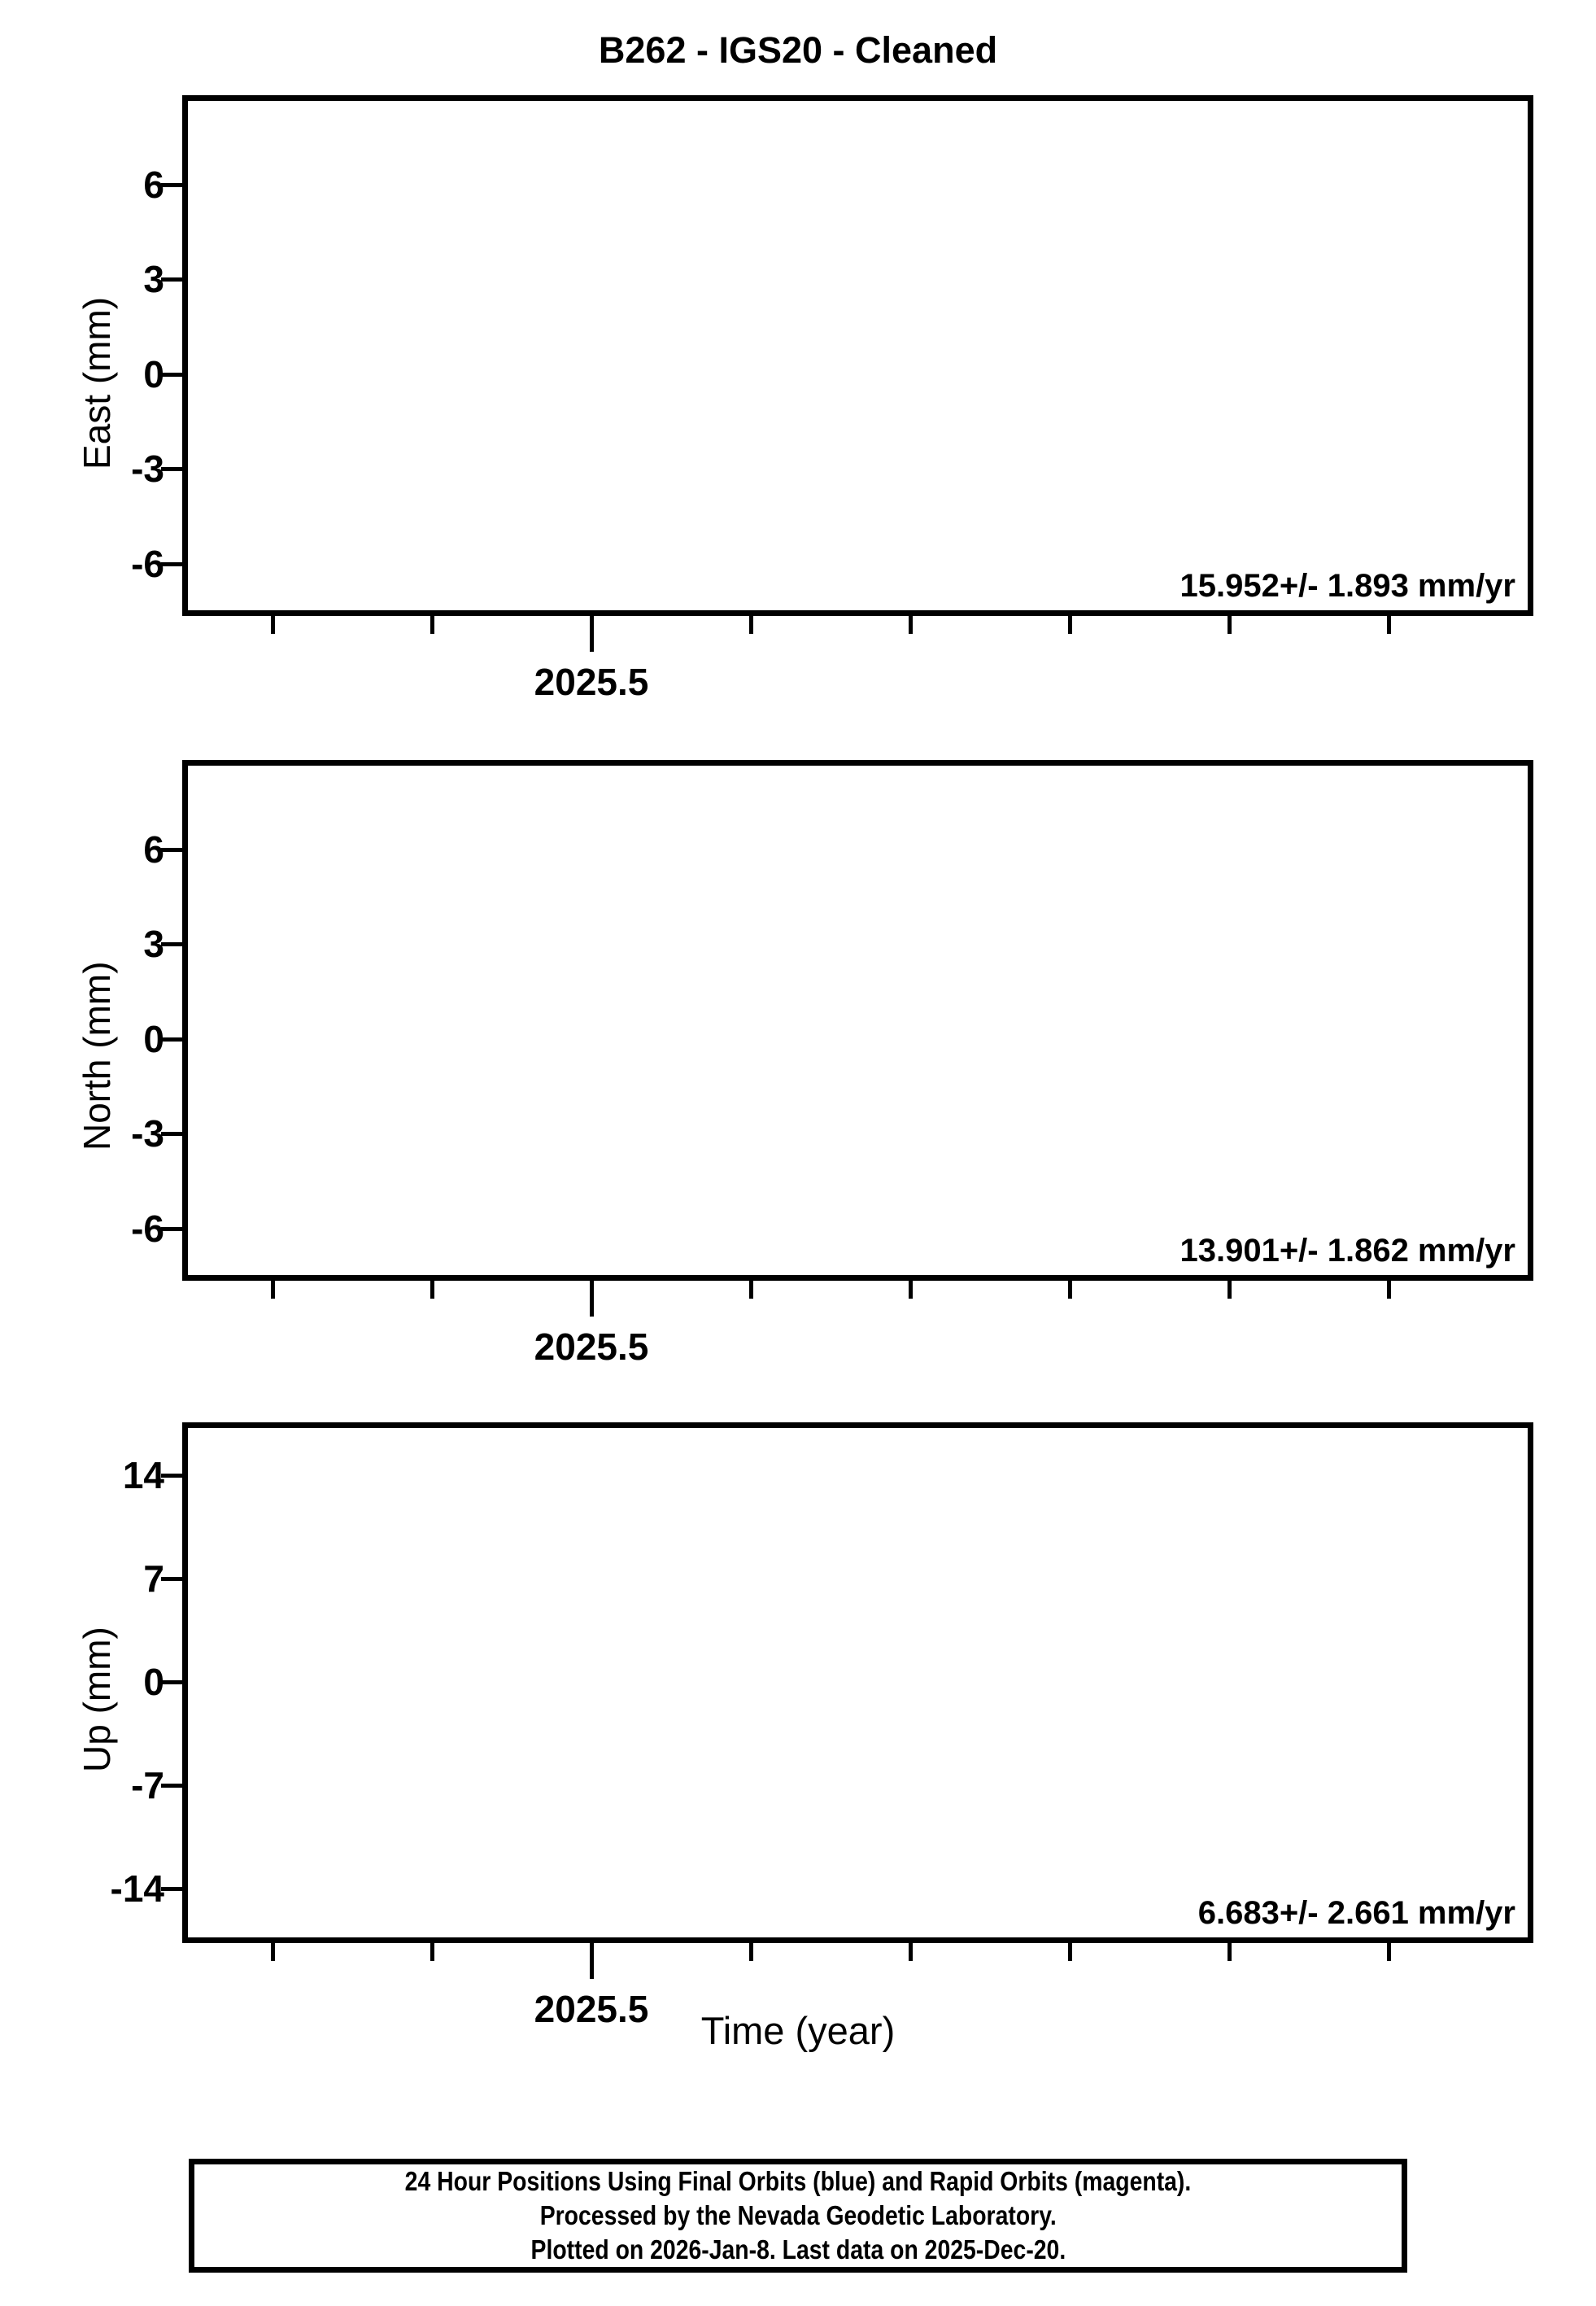 This screenshot has height=2306, width=1596. Describe the element at coordinates (153, 850) in the screenshot. I see `y-tick-label-north-0: 6` at that location.